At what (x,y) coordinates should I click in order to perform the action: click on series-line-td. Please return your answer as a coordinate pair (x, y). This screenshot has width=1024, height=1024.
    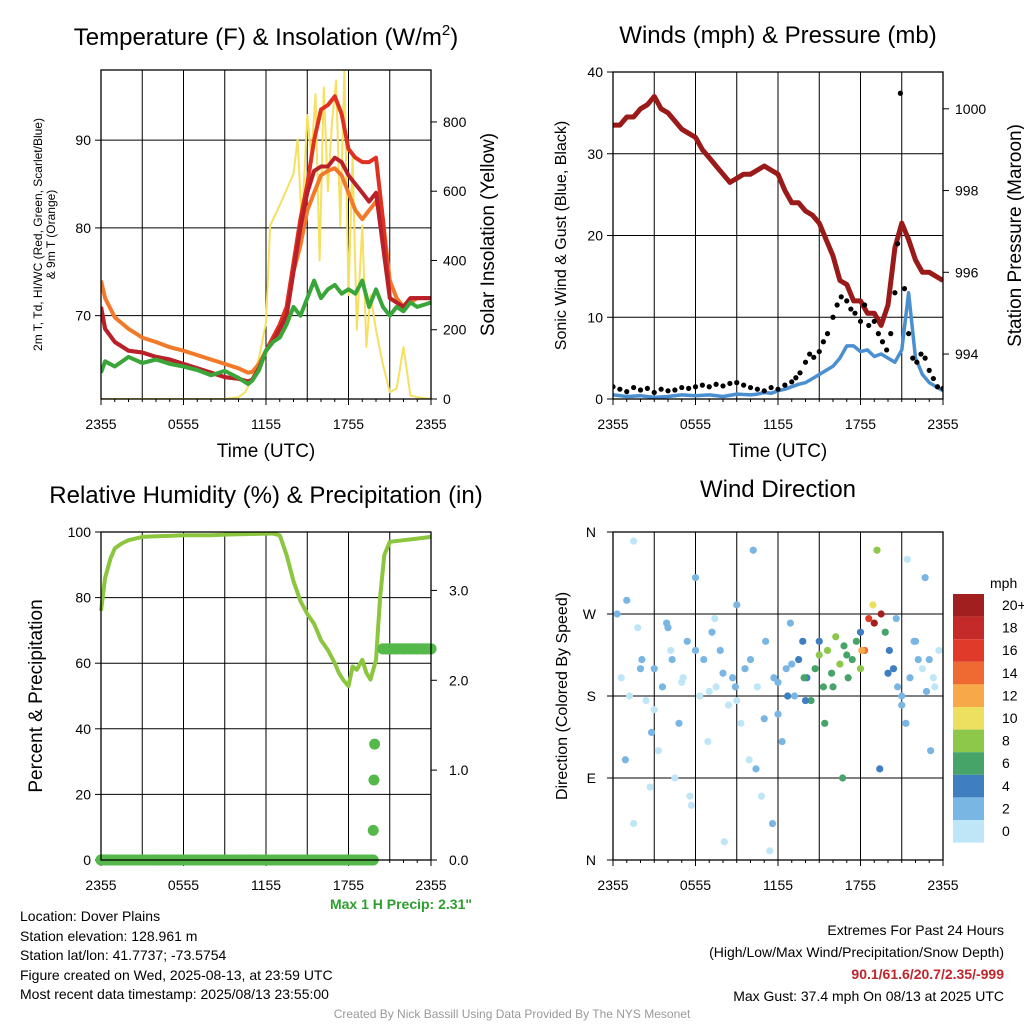
    Looking at the image, I should click on (266, 332).